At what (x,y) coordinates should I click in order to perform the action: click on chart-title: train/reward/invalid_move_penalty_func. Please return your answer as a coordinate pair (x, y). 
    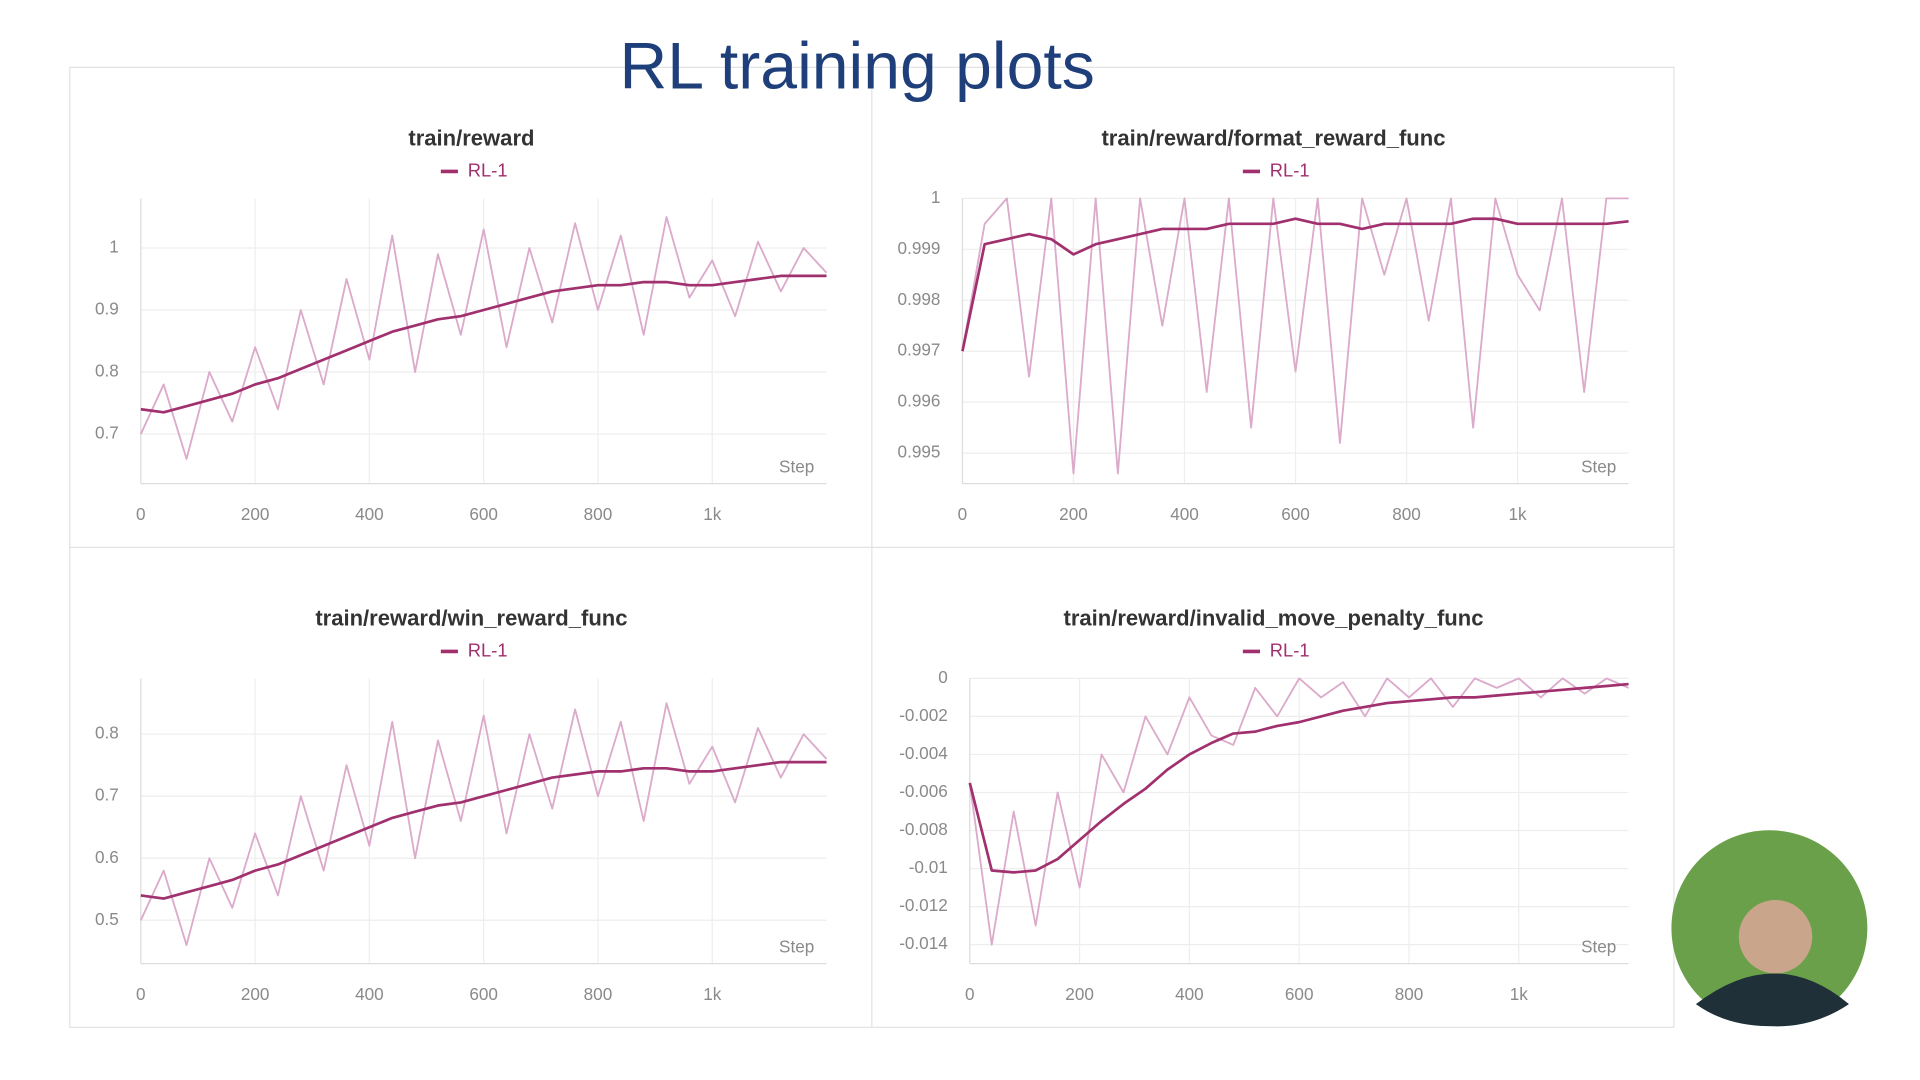
    Looking at the image, I should click on (1273, 617).